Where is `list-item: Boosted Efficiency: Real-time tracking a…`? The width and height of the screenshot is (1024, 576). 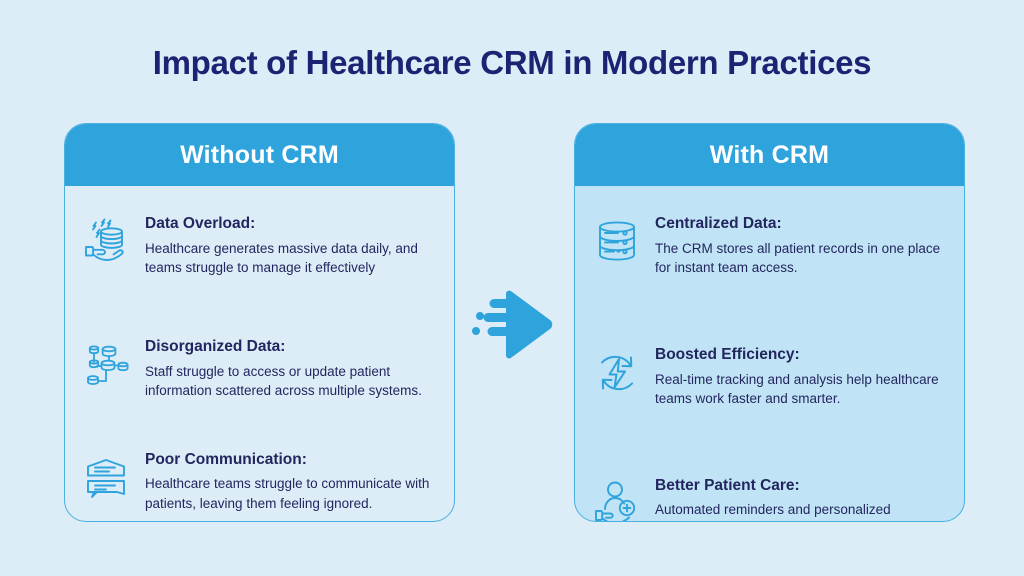
list-item: Boosted Efficiency: Real-time tracking a… is located at coordinates (769, 376).